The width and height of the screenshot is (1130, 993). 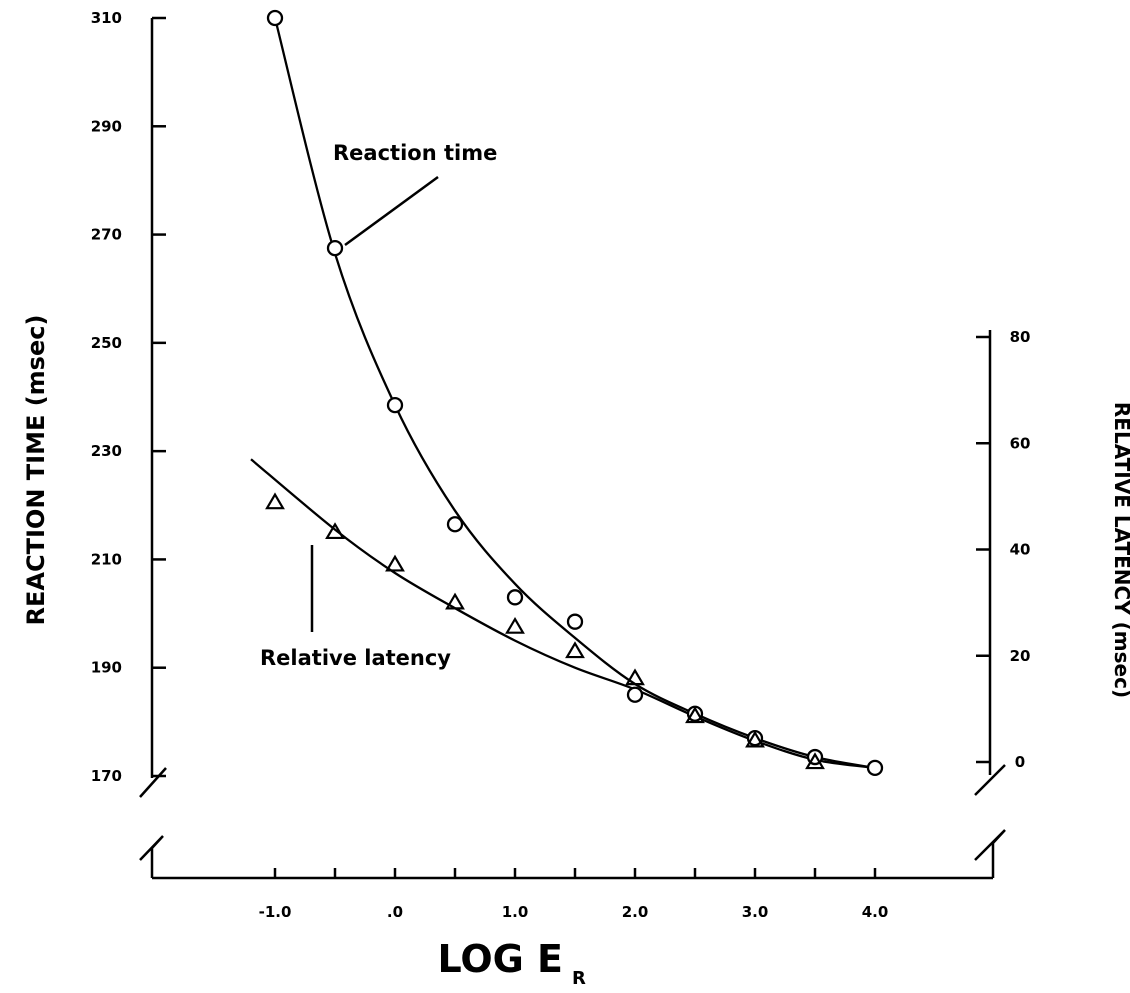 What do you see at coordinates (128, 397) in the screenshot?
I see `left-y-ticks: 170 190 210 230 250 270 290 310` at bounding box center [128, 397].